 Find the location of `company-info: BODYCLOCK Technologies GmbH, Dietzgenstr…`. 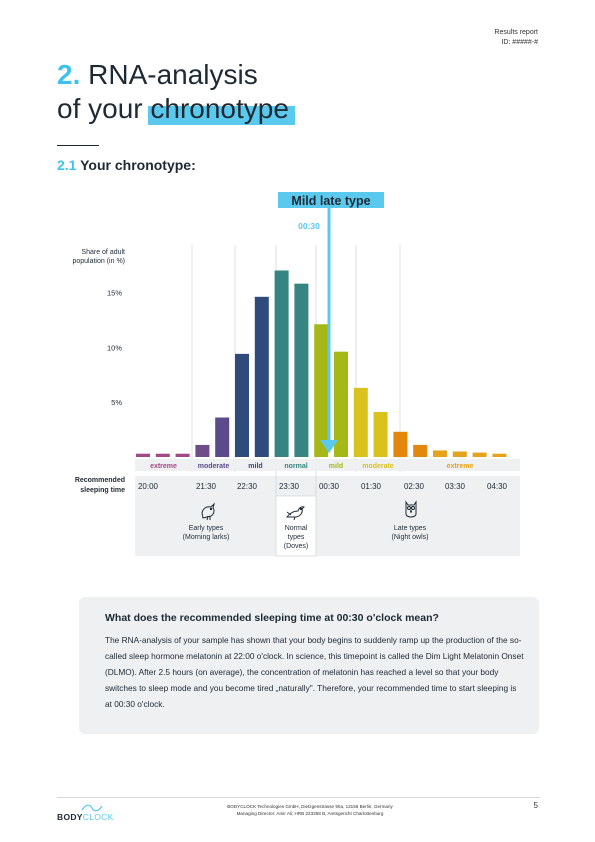

company-info: BODYCLOCK Technologies GmbH, Dietzgenstr… is located at coordinates (310, 810).